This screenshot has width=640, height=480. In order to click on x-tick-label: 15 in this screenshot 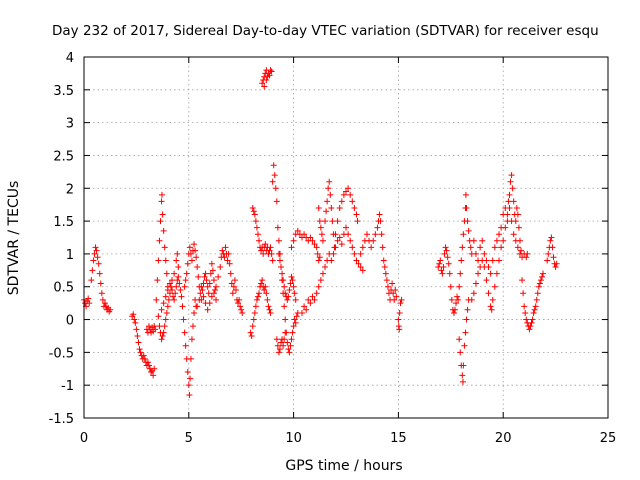, I will do `click(398, 438)`.